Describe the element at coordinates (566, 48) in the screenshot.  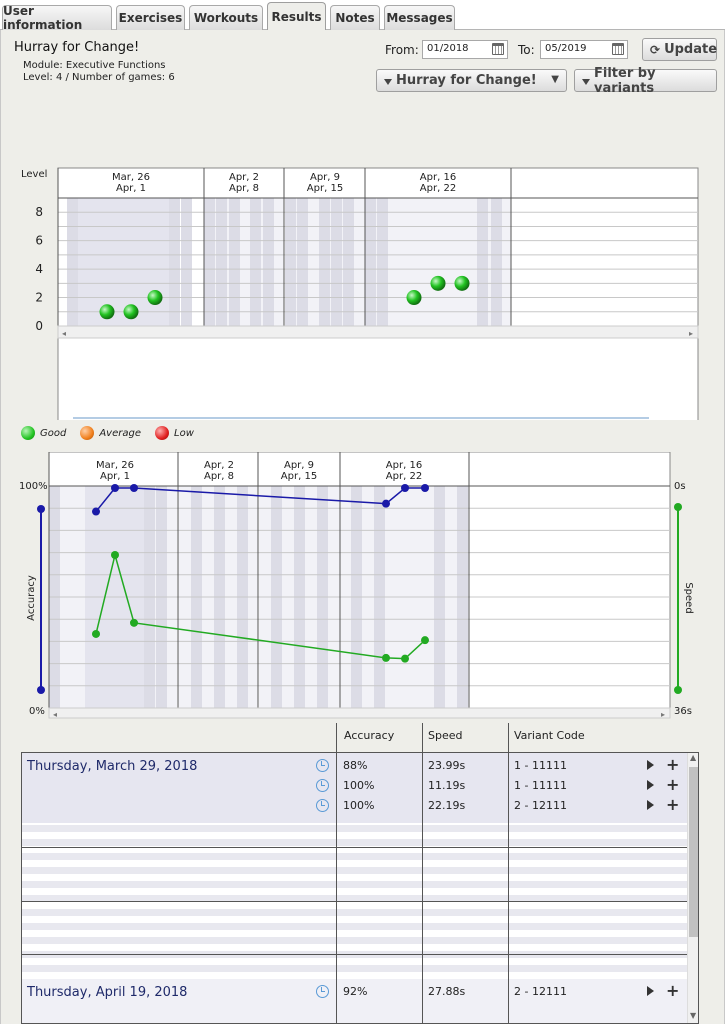
I see `to-date-value: 05/2019` at that location.